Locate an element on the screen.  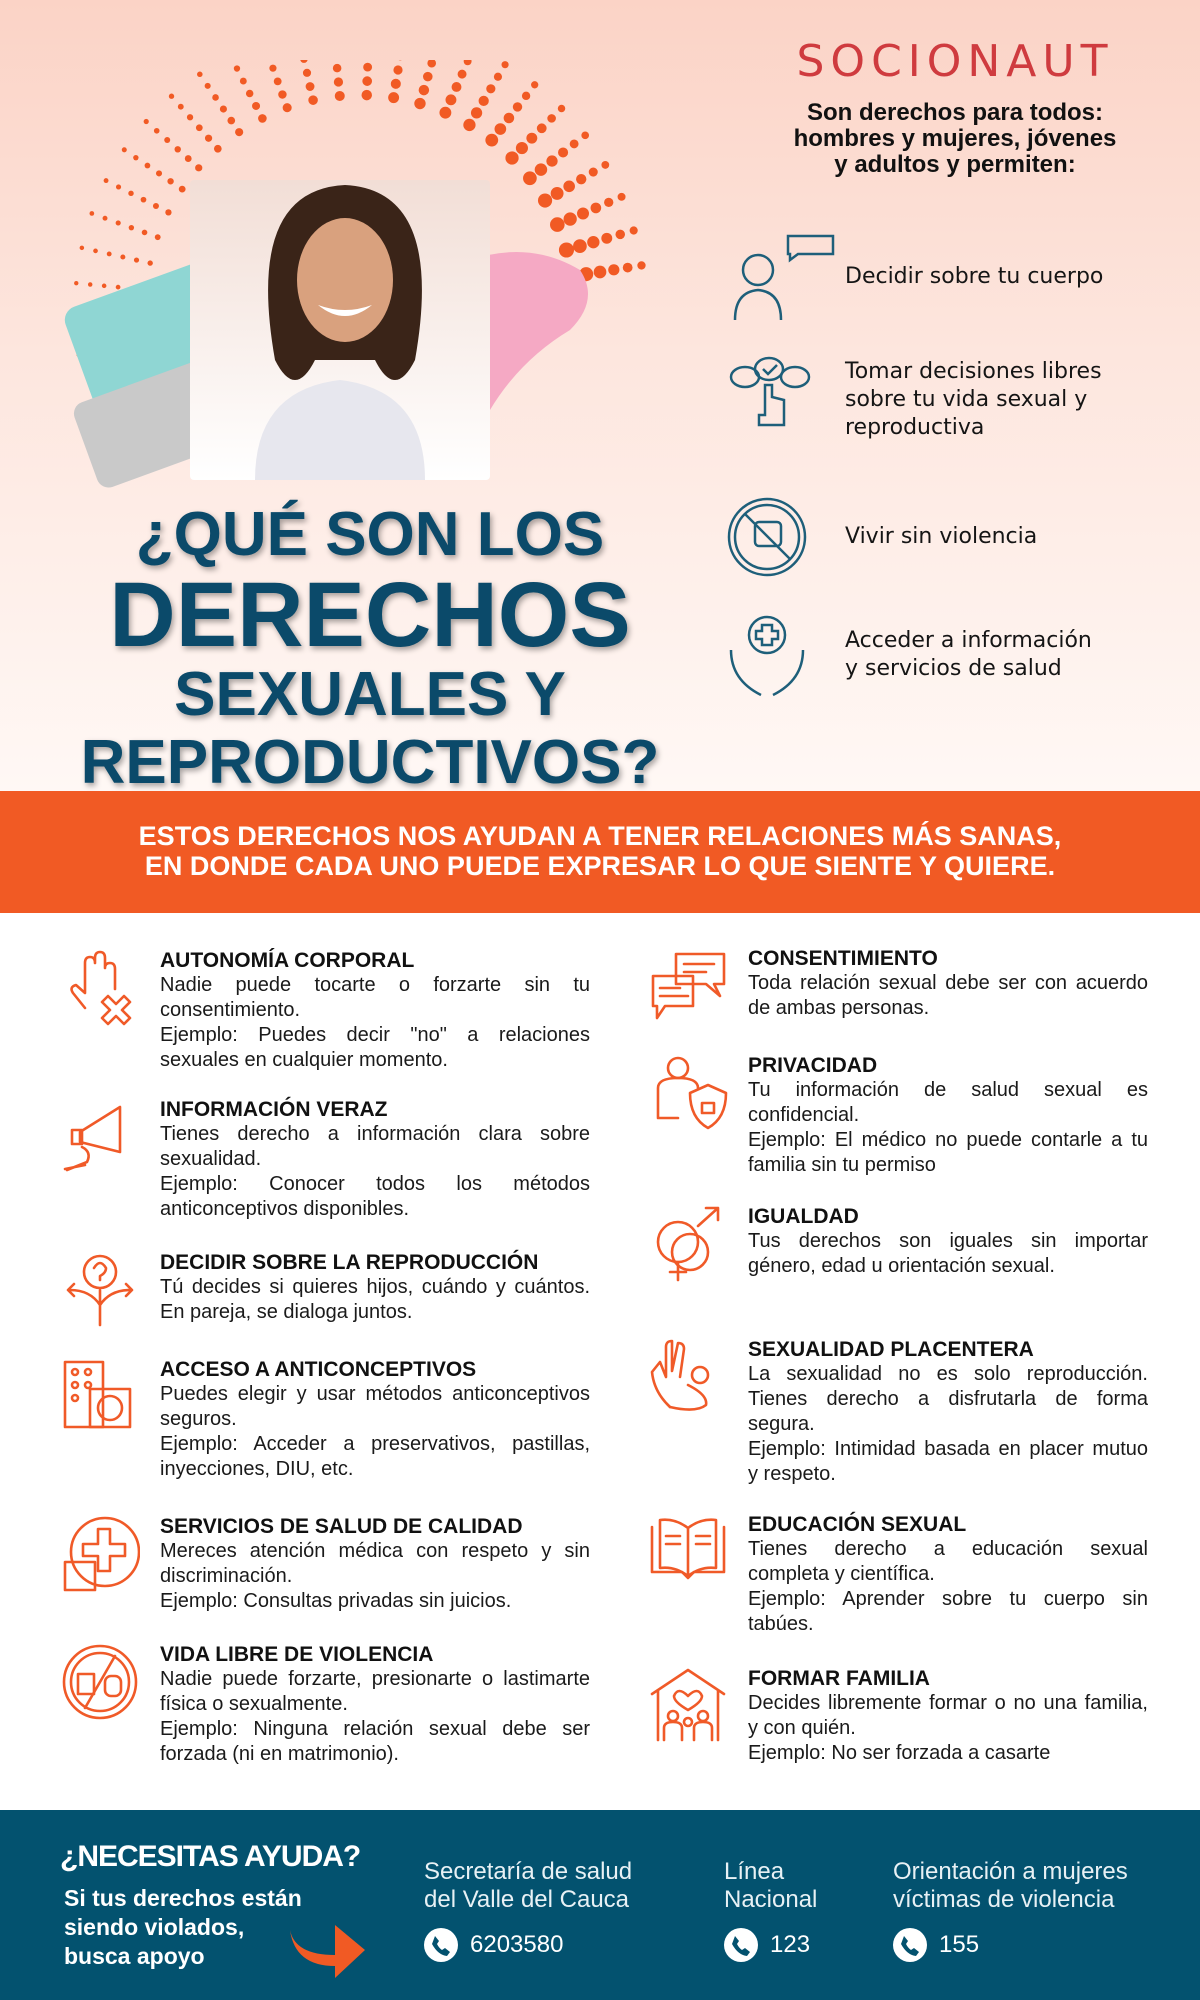
health-hands-icon is located at coordinates (767, 656).